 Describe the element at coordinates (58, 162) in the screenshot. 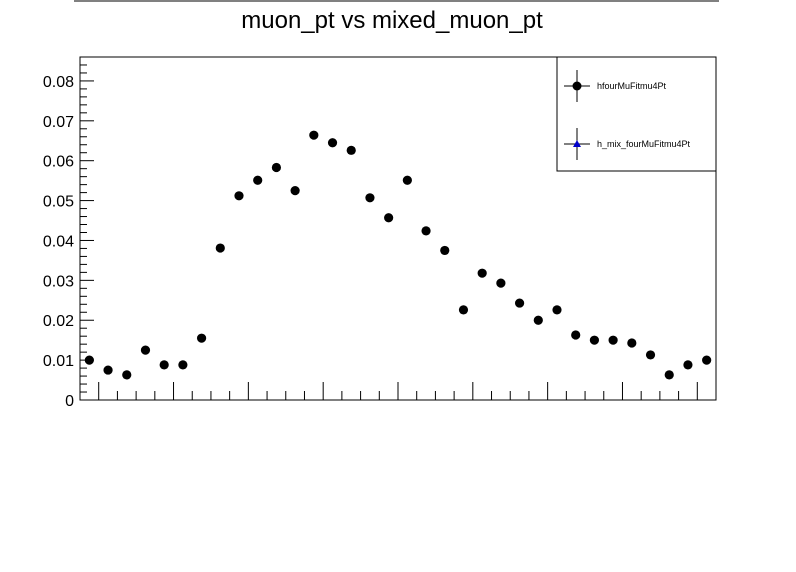

I see `y-tick-label: 0.06` at that location.